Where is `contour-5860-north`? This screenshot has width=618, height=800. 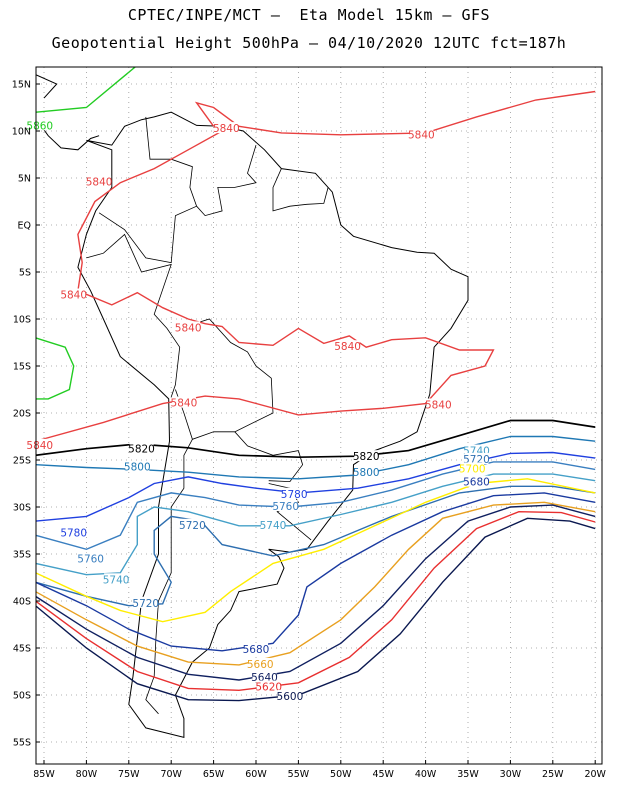 contour-5860-north is located at coordinates (86, 90).